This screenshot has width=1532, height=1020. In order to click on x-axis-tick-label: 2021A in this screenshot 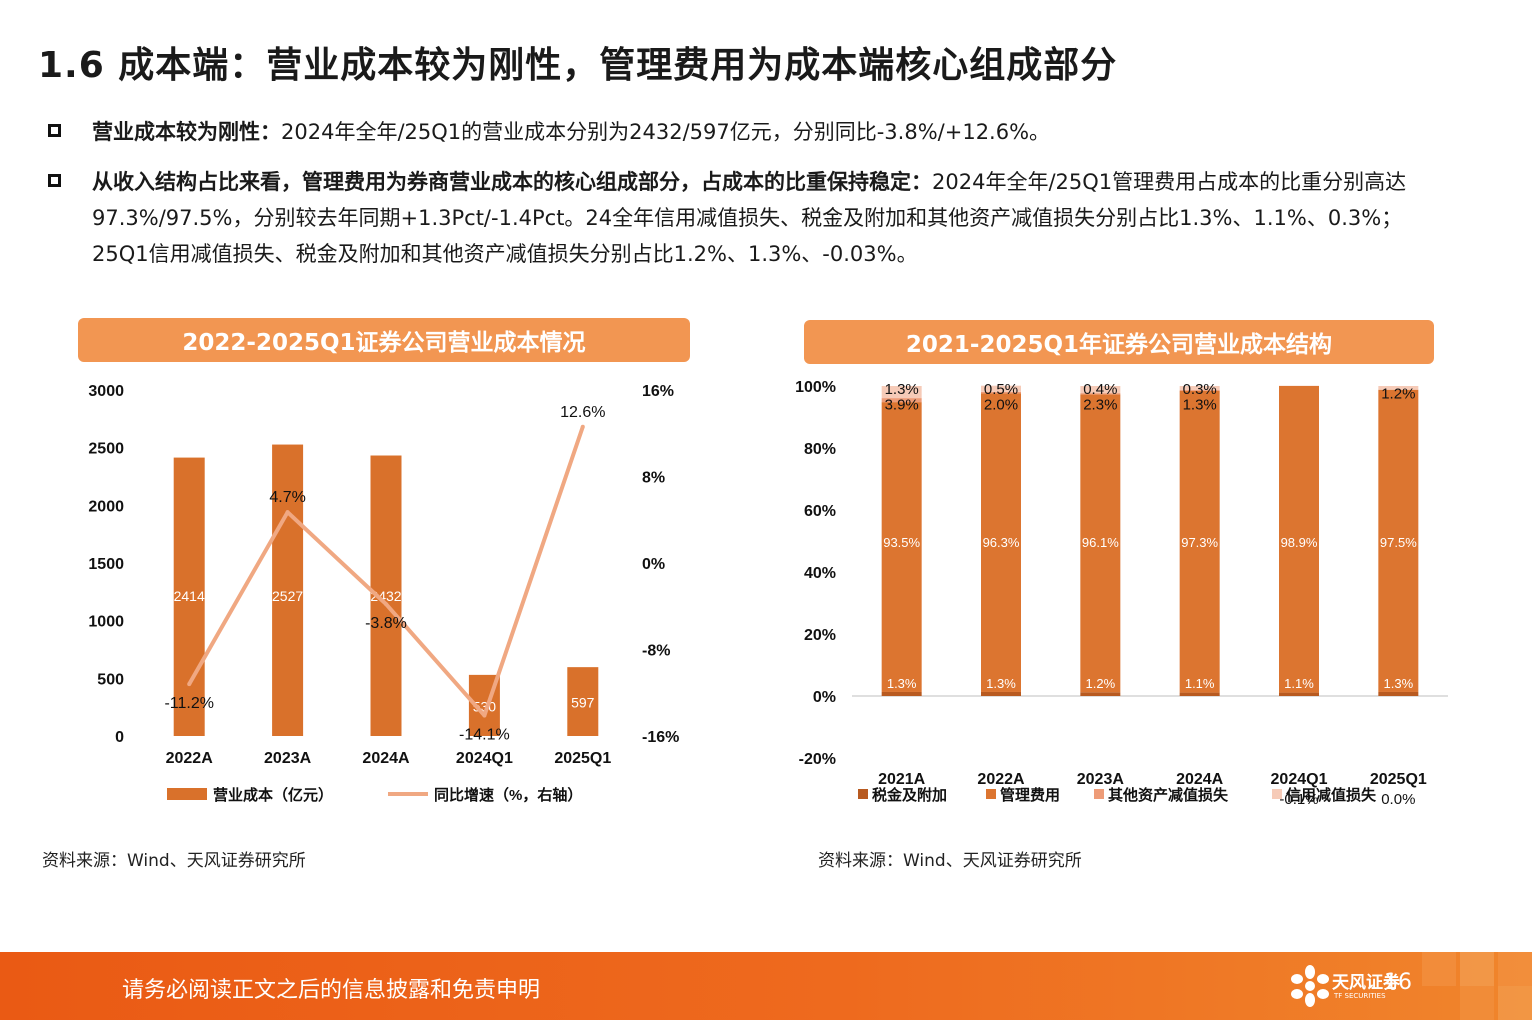, I will do `click(902, 779)`.